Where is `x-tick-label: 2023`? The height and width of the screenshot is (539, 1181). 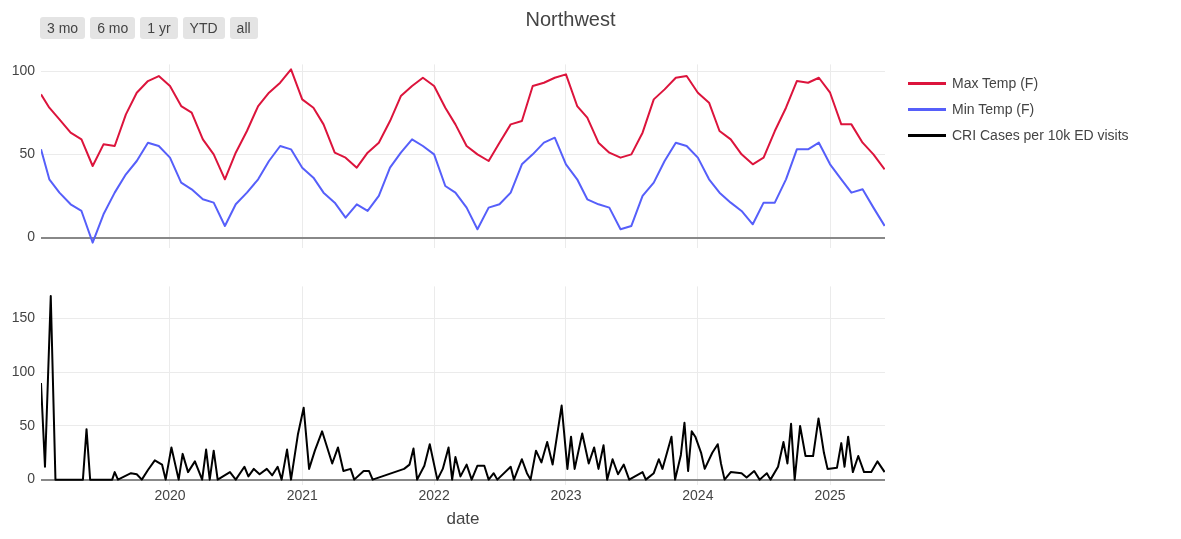 x-tick-label: 2023 is located at coordinates (566, 495).